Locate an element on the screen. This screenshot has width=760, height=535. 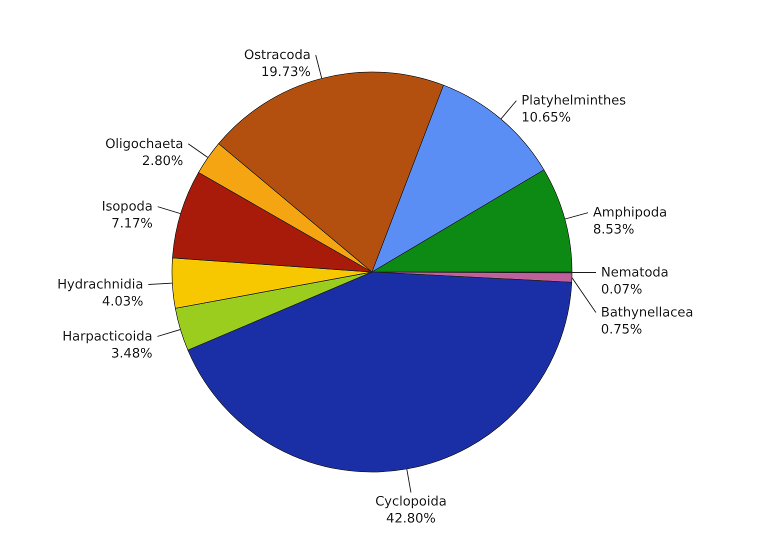
slice-label: Hydrachnidia is located at coordinates (100, 285).